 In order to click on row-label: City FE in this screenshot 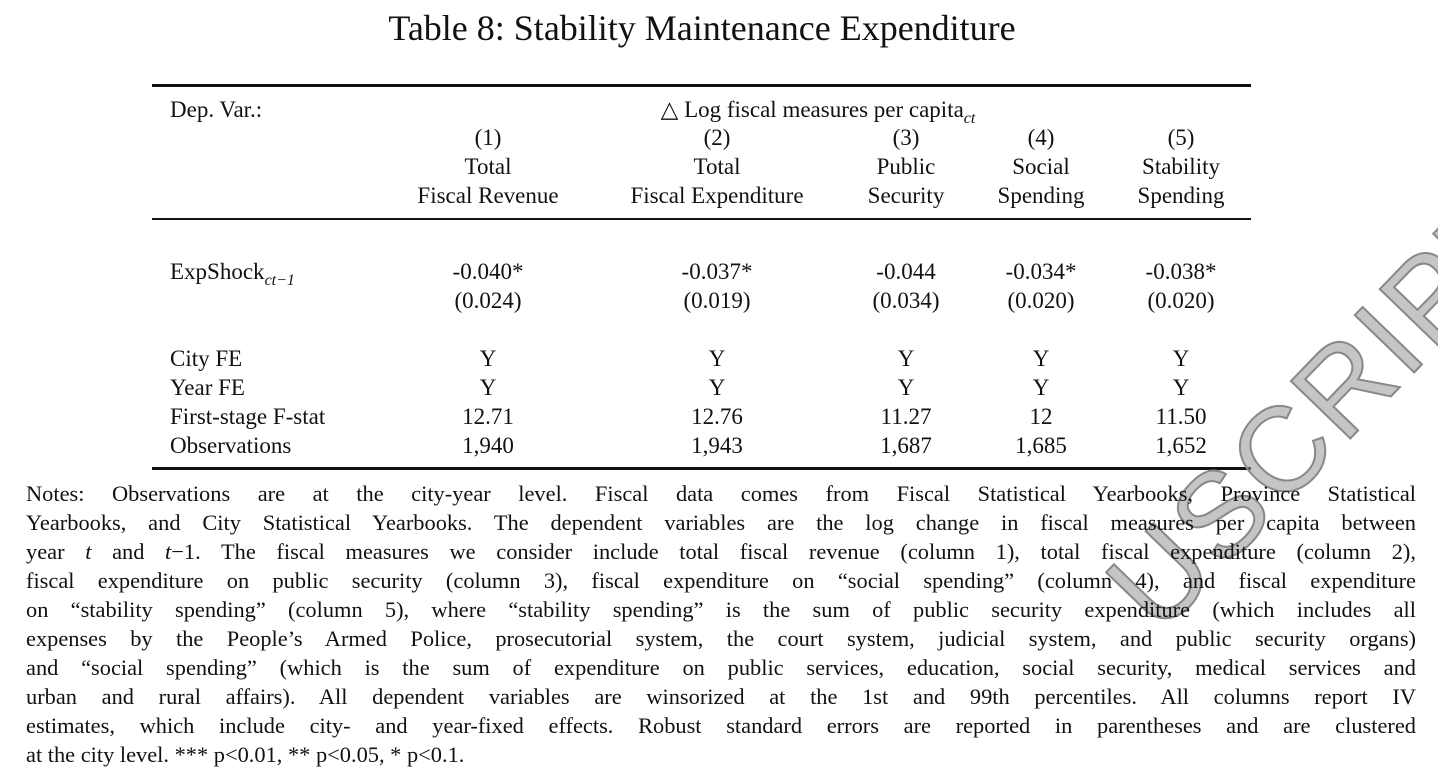, I will do `click(206, 358)`.